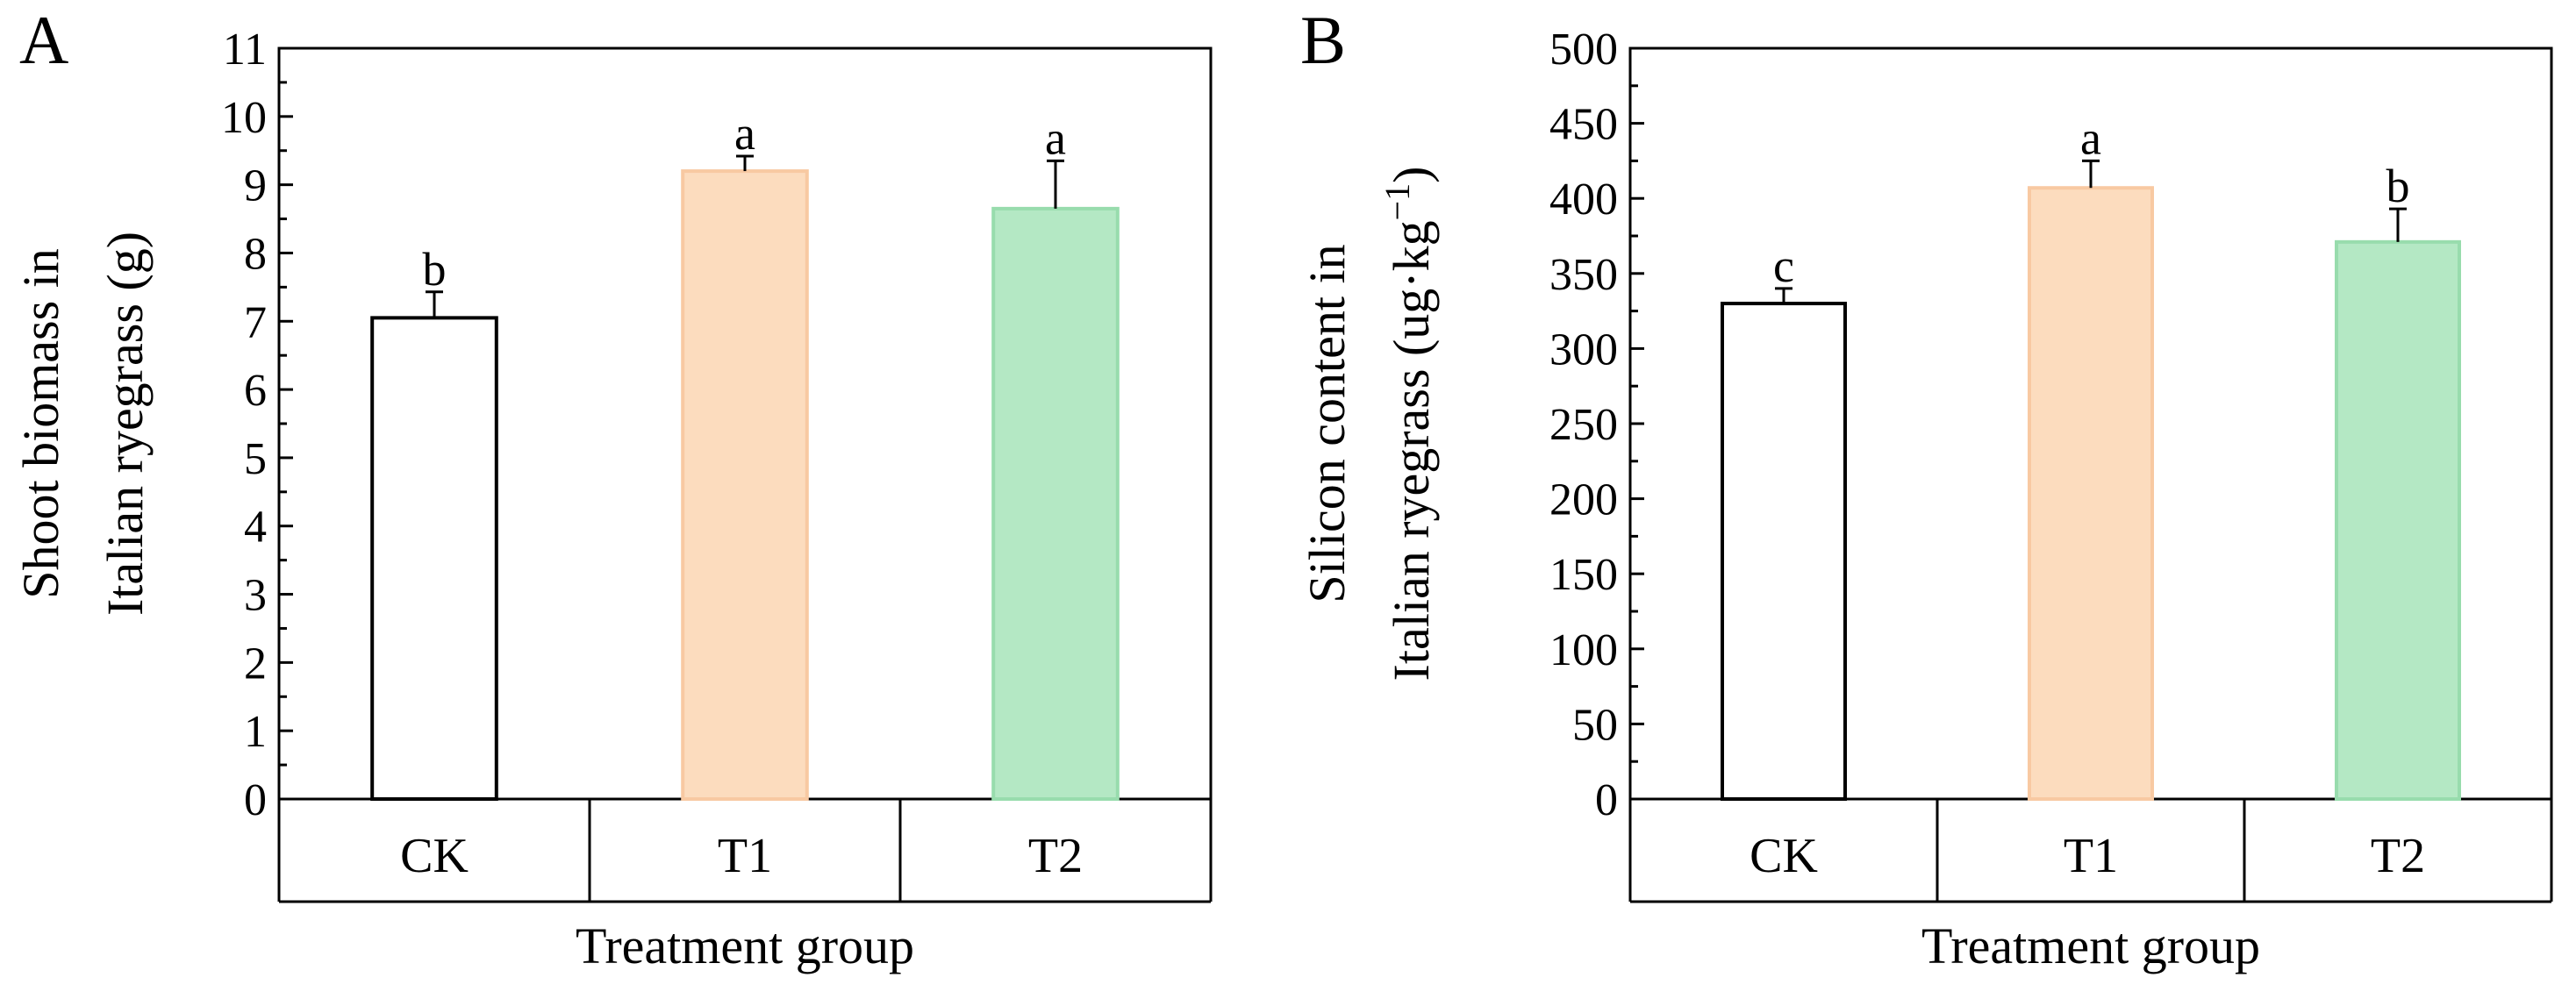 The width and height of the screenshot is (2576, 999). Describe the element at coordinates (434, 558) in the screenshot. I see `bar-ck-a` at that location.